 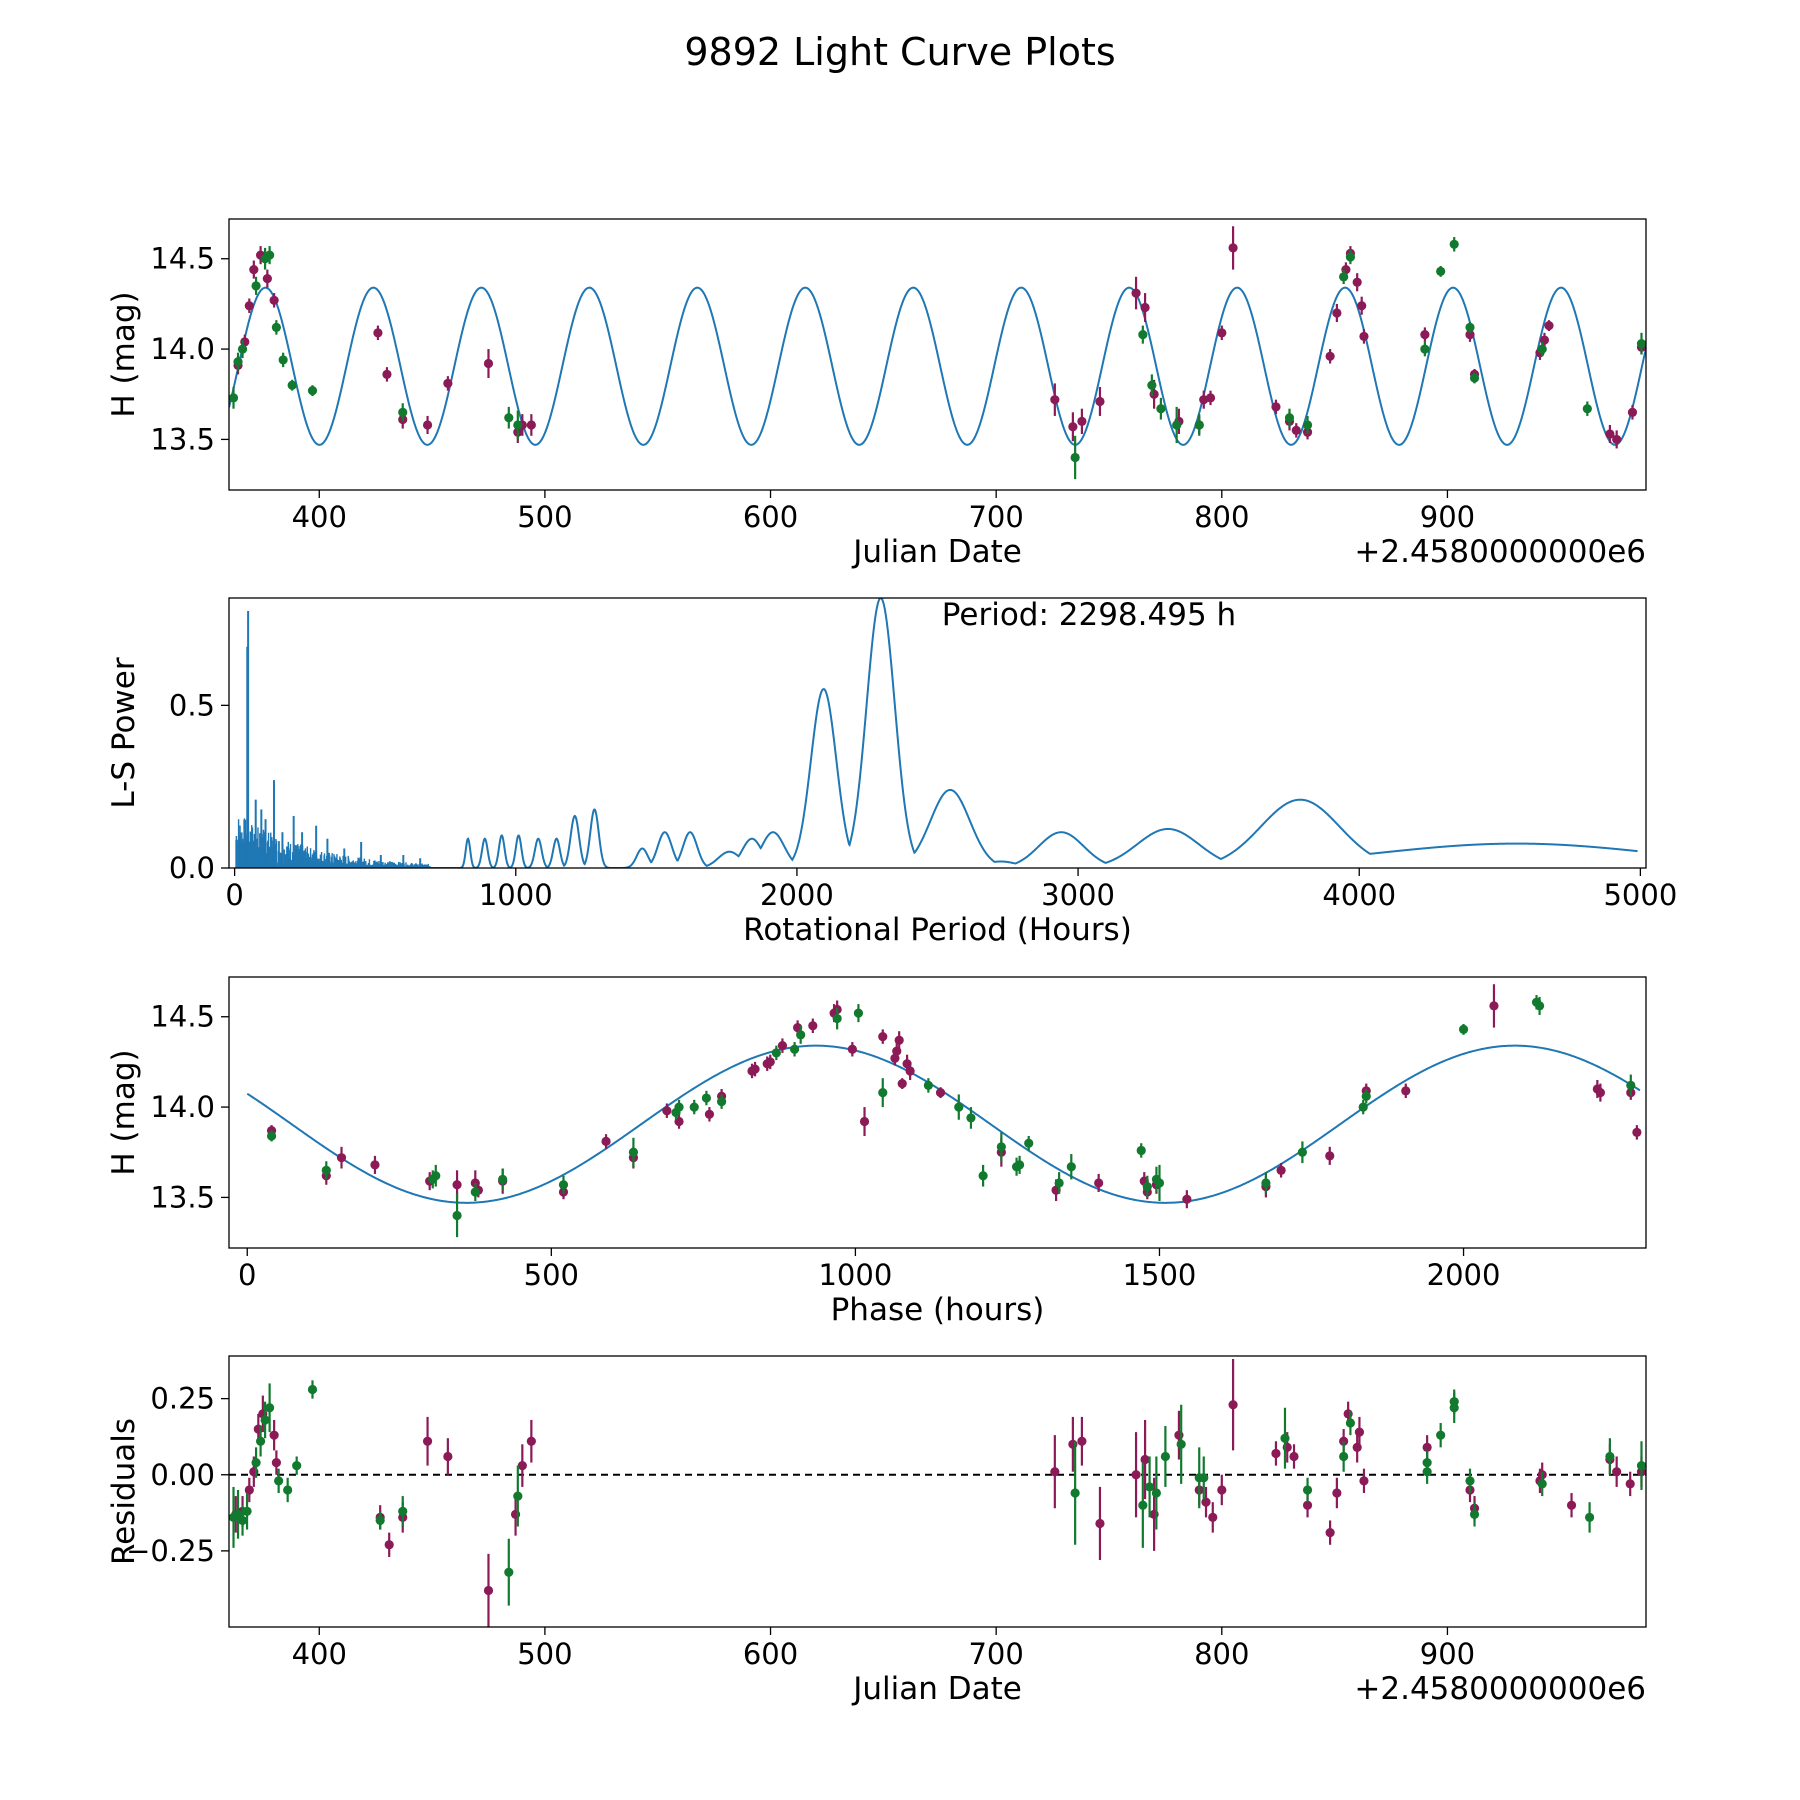 I want to click on light-curve-plot-area, so click(x=937, y=353).